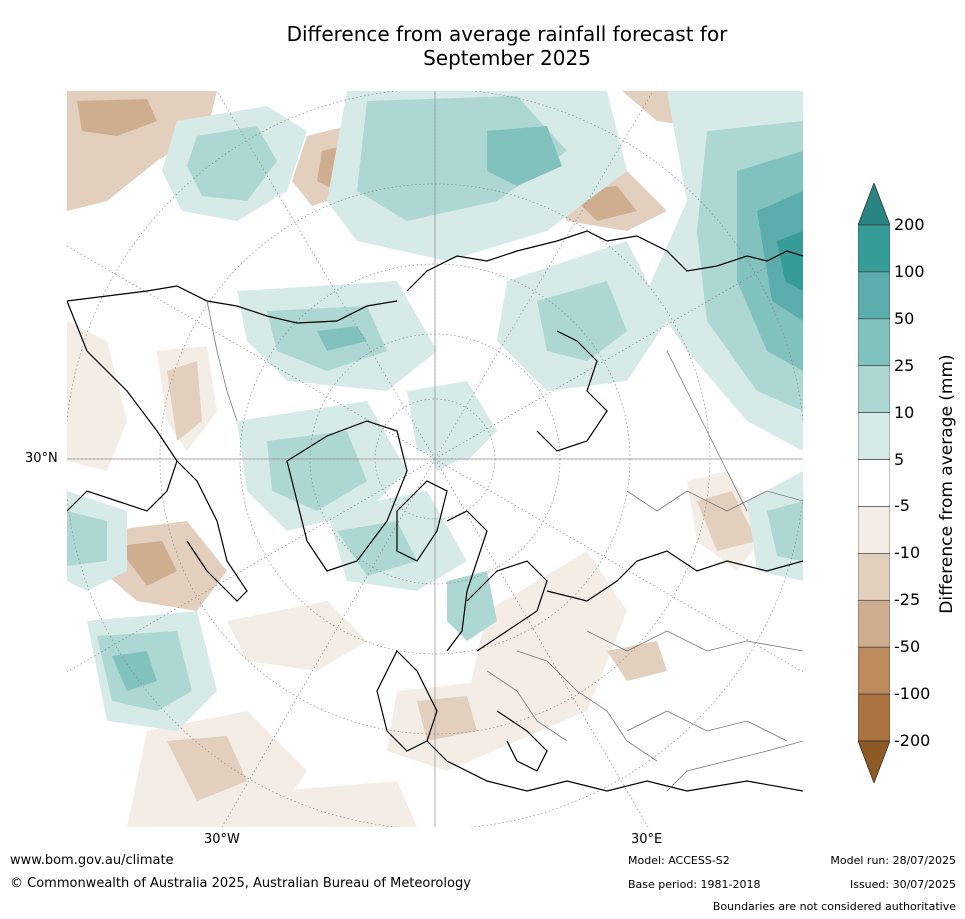  I want to click on colorbar-tick-label: 25, so click(904, 365).